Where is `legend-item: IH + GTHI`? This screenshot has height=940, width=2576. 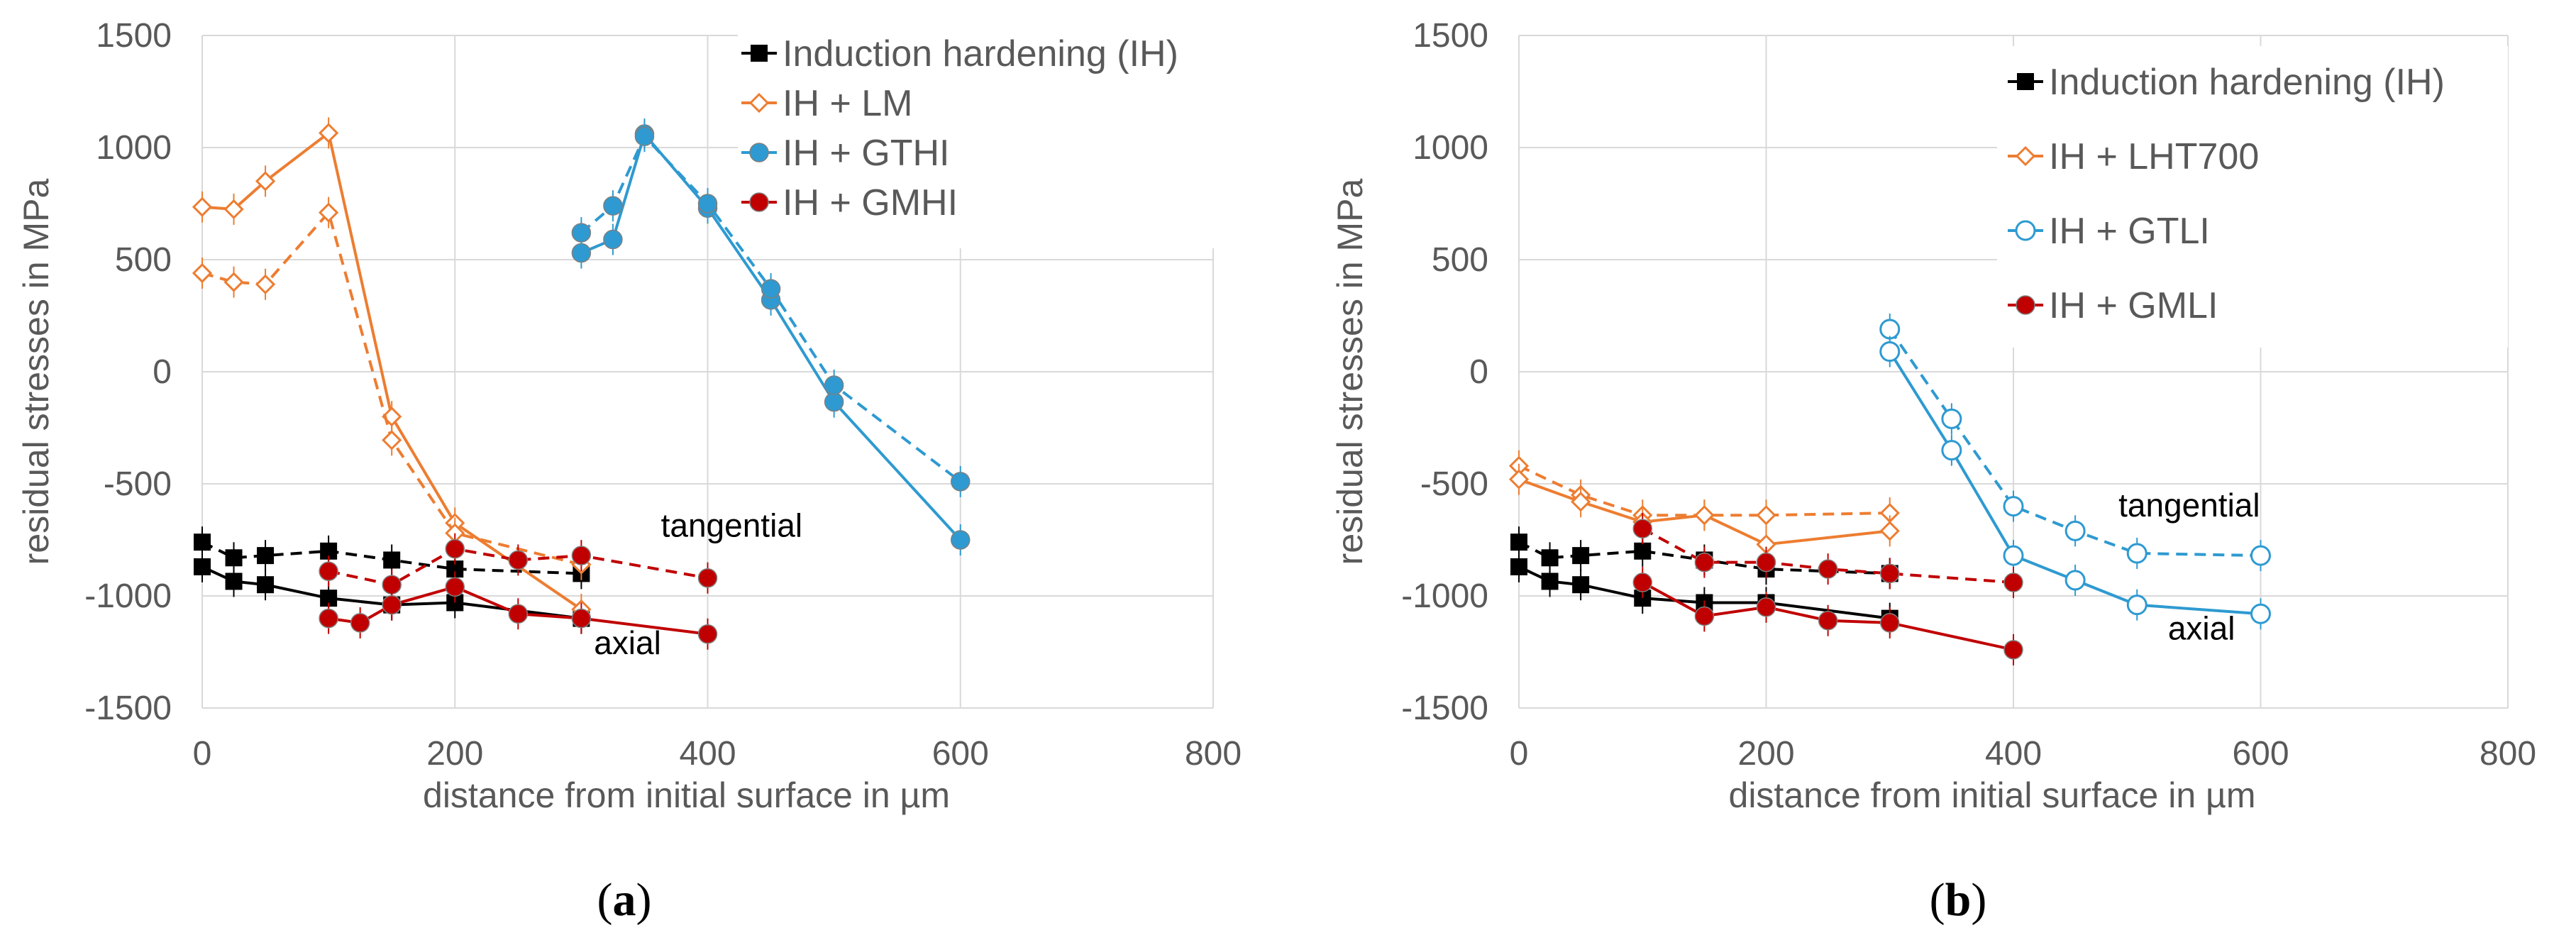 legend-item: IH + GTHI is located at coordinates (845, 153).